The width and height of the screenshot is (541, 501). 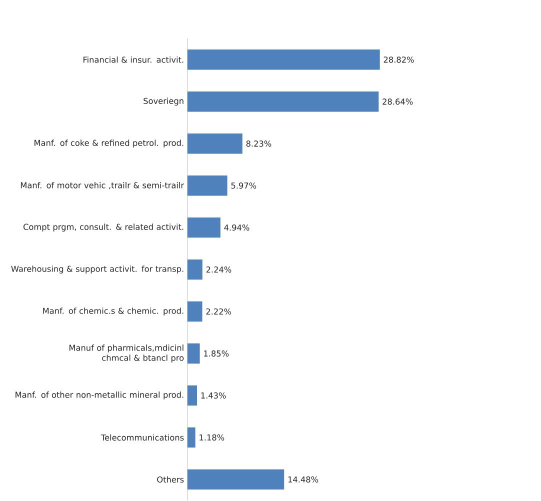 I want to click on y-tick-label: Warehousing & support activit. for transp., so click(x=97, y=270).